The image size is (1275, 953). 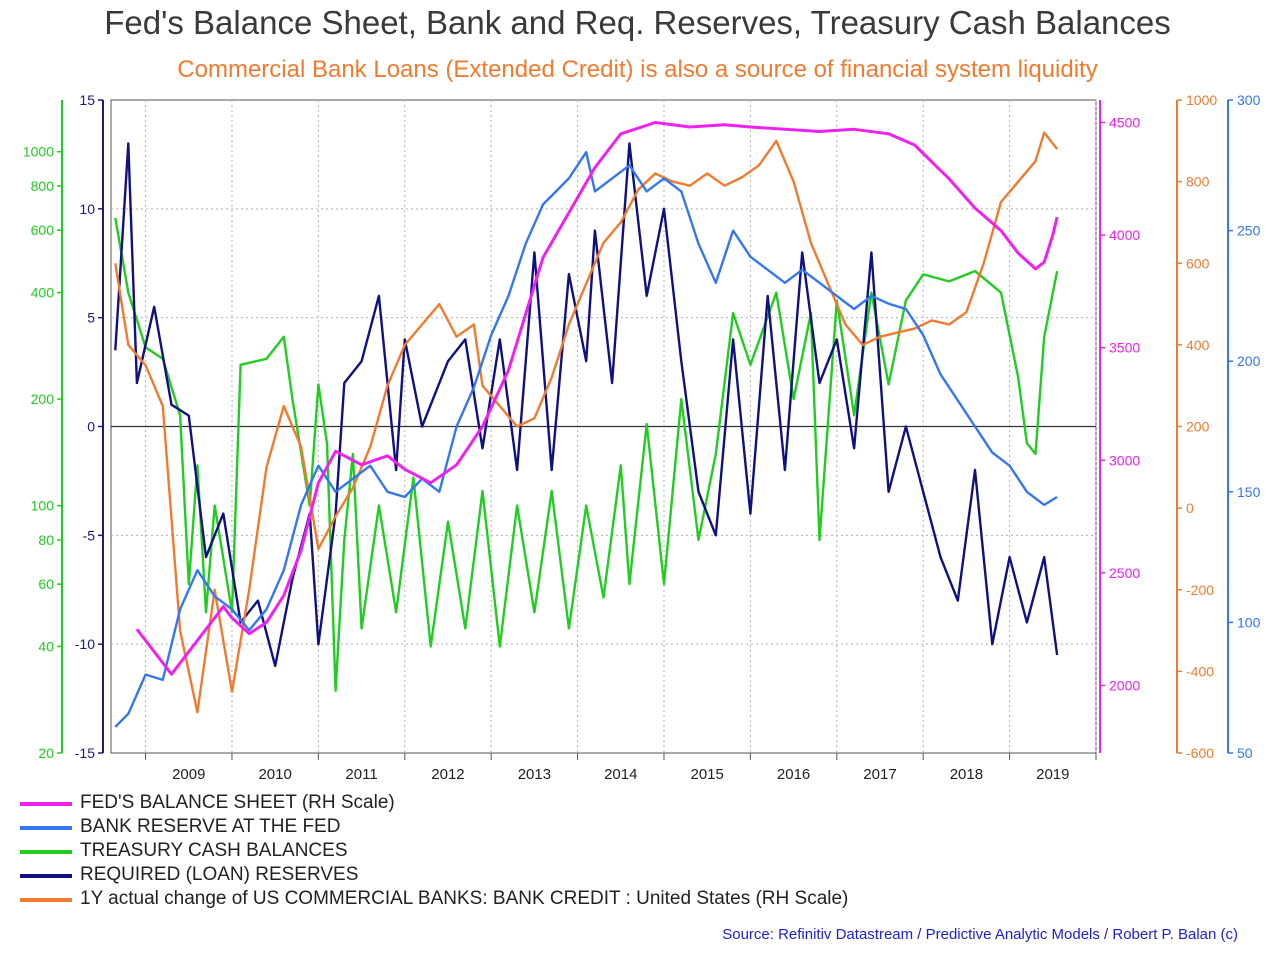 What do you see at coordinates (1124, 235) in the screenshot?
I see `axis-tick-label-fed: 4000` at bounding box center [1124, 235].